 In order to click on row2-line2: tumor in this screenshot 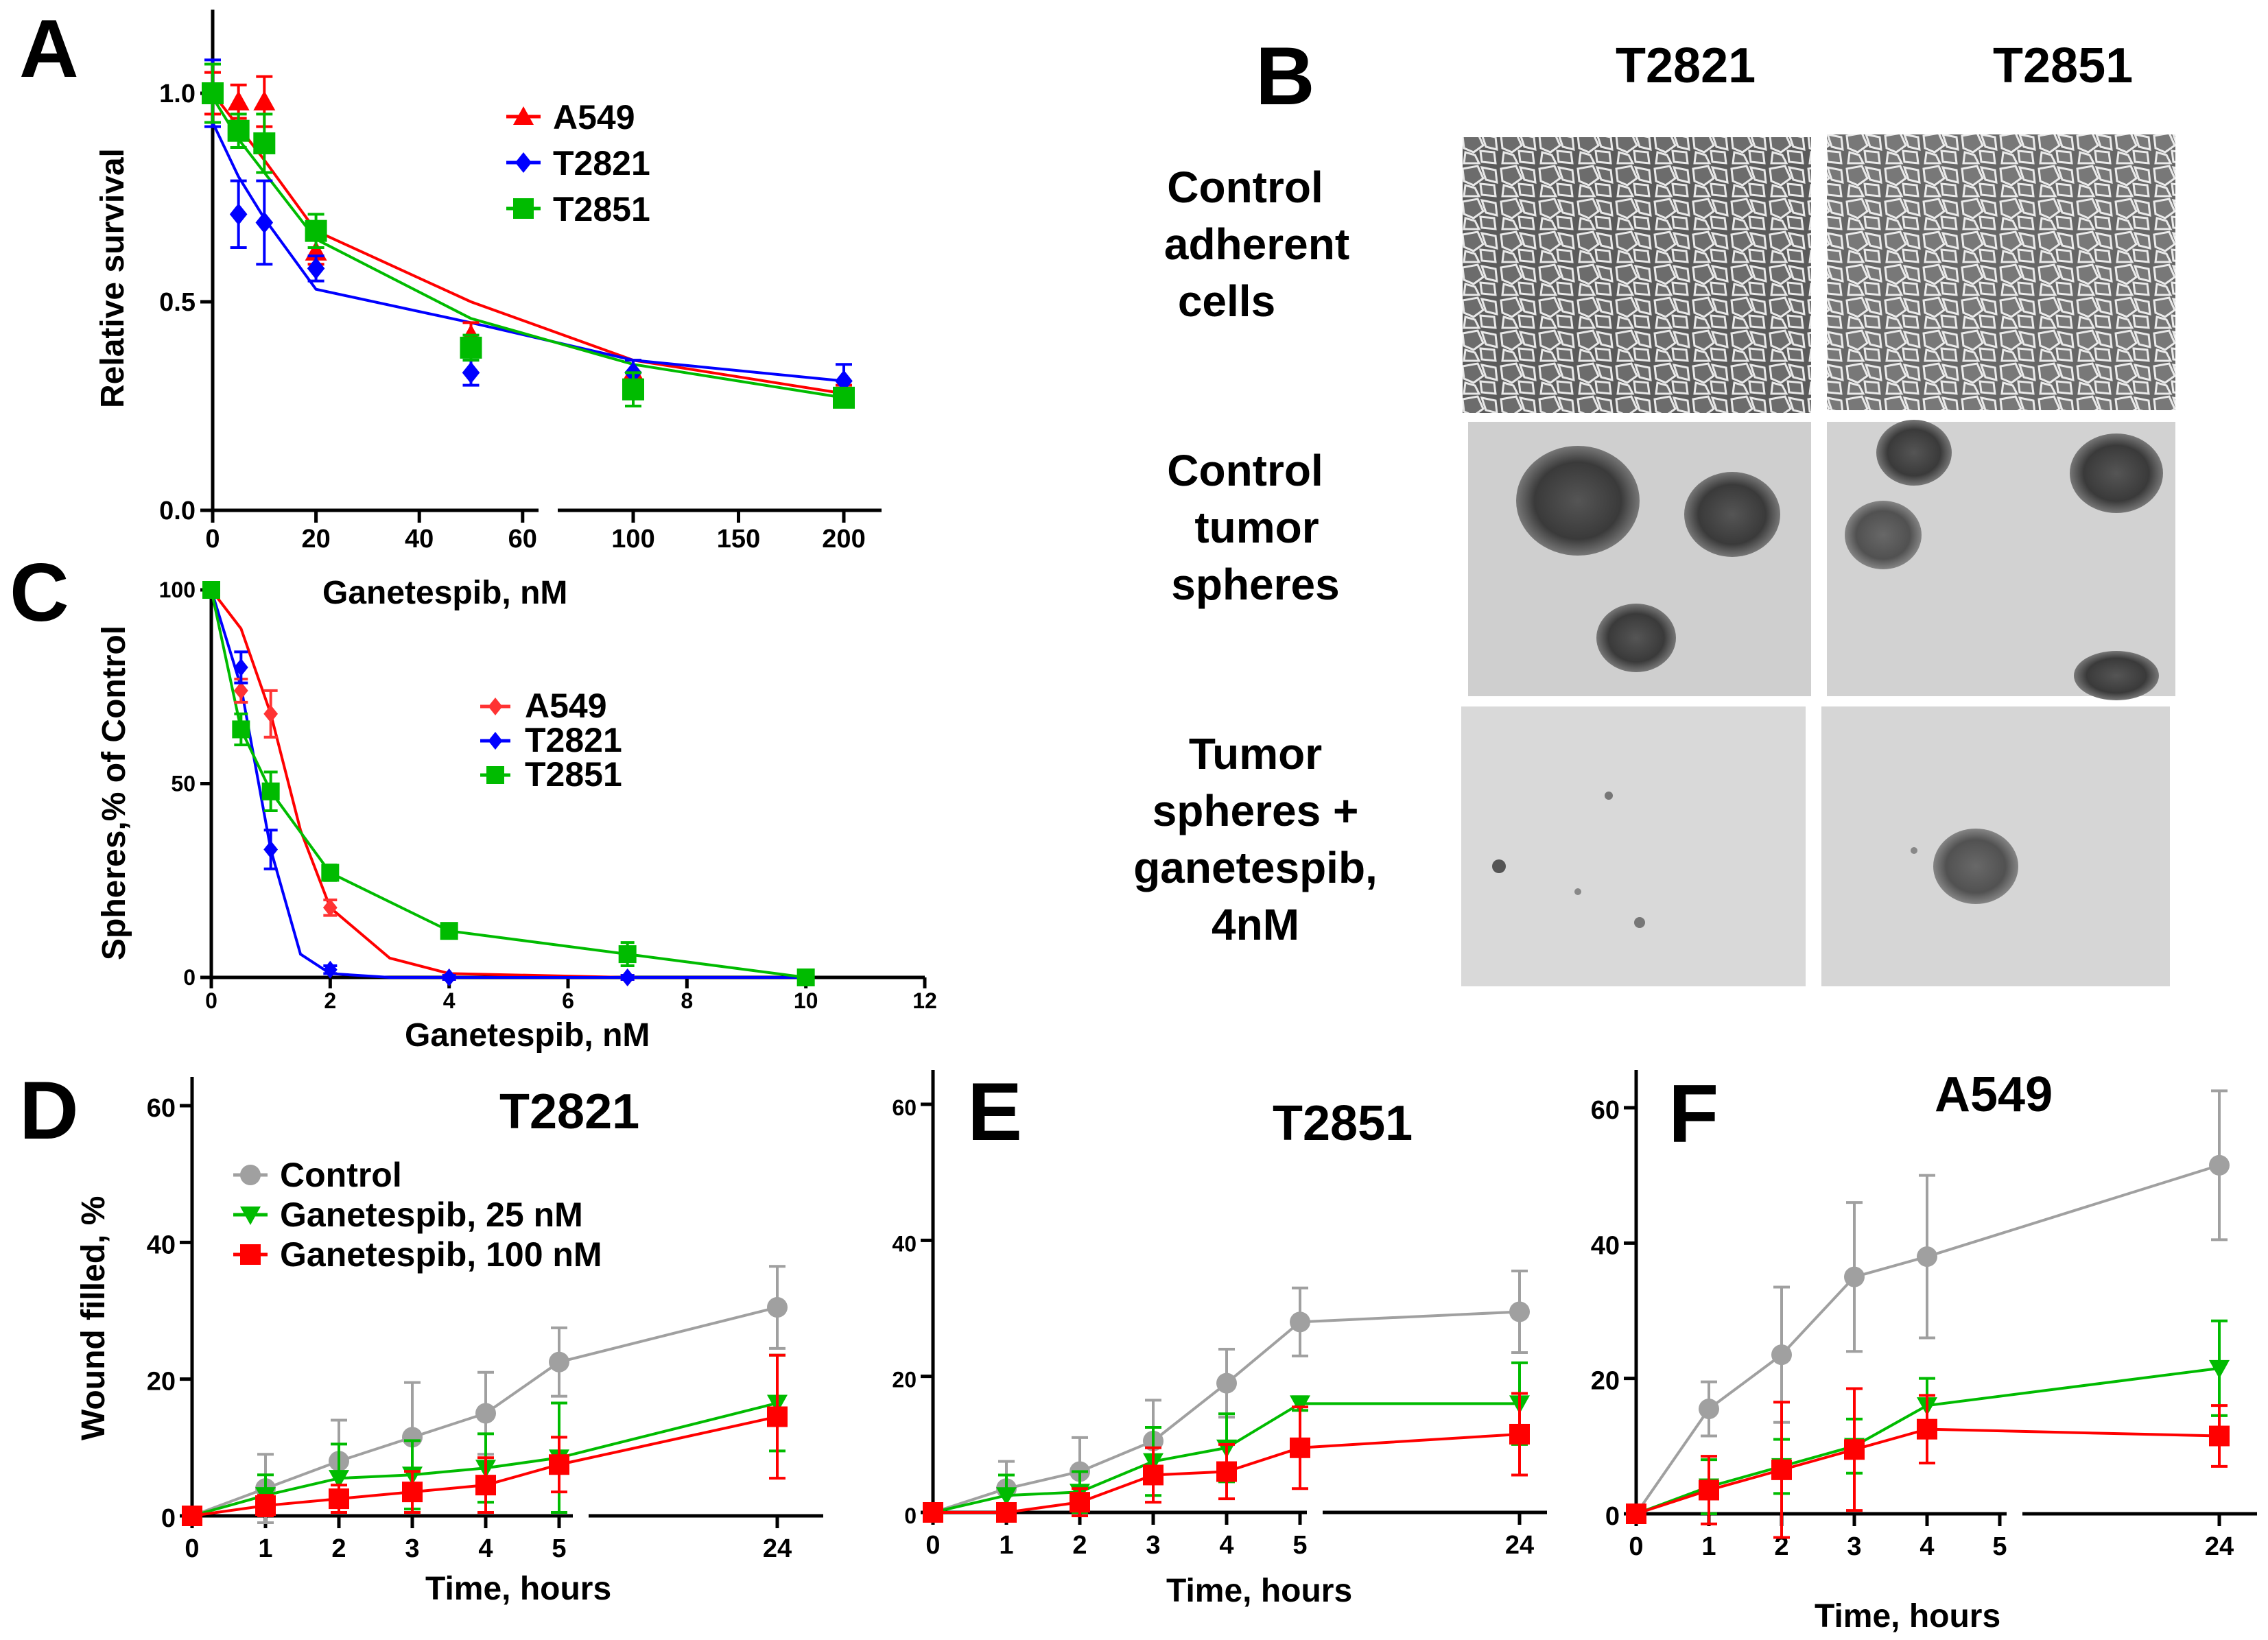, I will do `click(1256, 527)`.